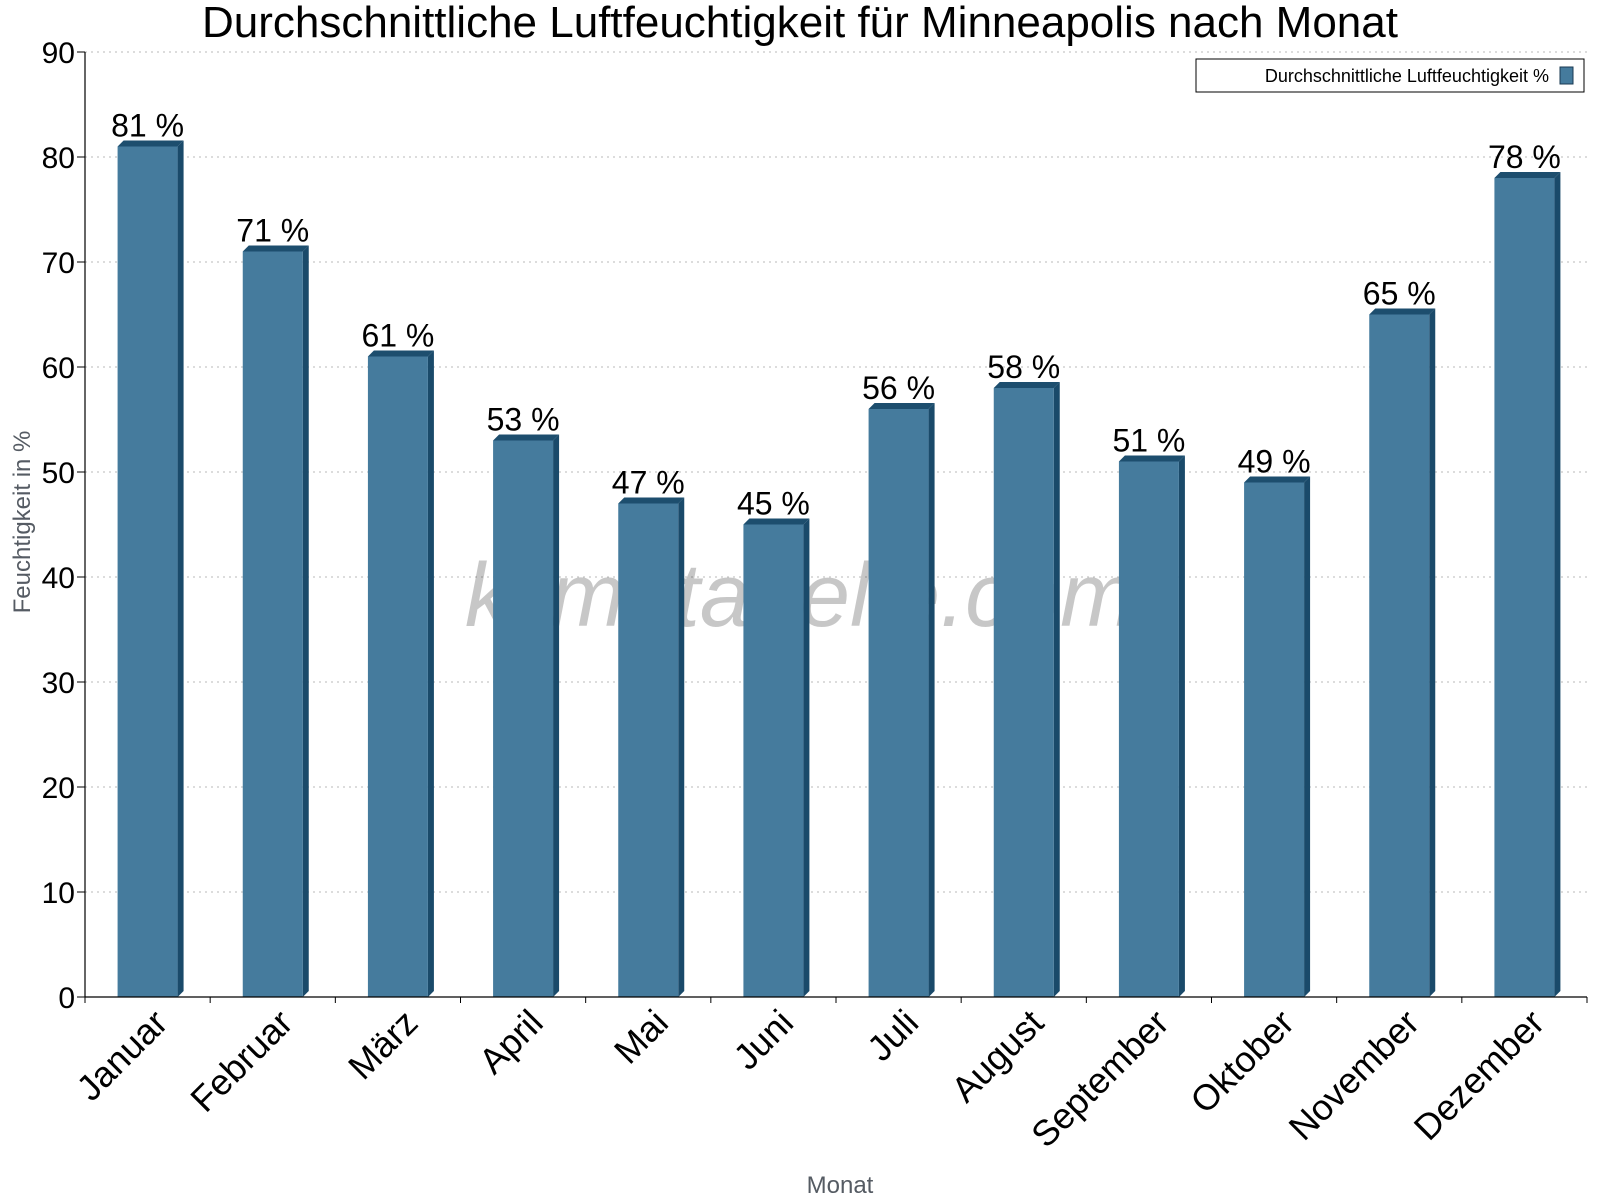 The image size is (1600, 1200). I want to click on data-label: 53 %, so click(523, 420).